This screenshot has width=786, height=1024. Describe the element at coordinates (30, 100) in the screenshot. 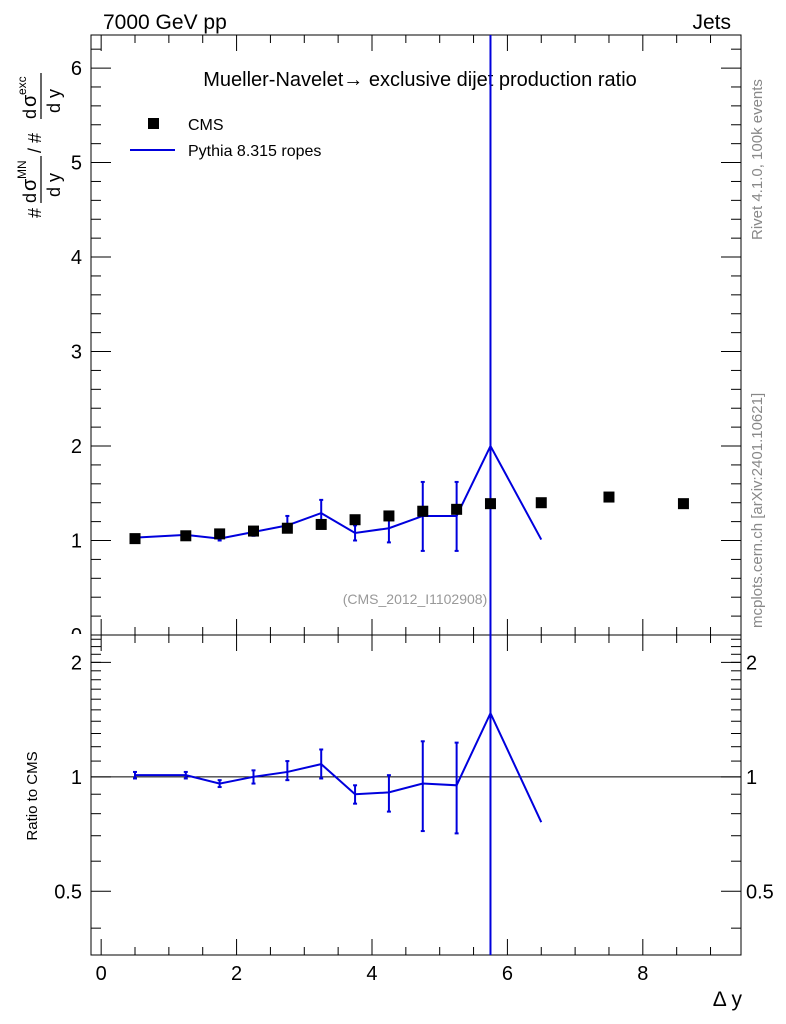

I see `ylabel-sigma-2: σ` at that location.